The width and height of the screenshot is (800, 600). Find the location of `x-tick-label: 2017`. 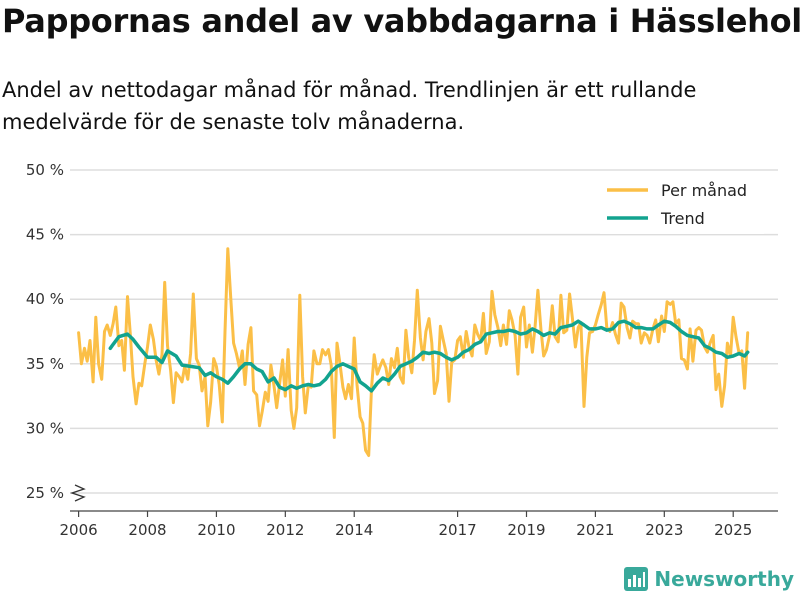

x-tick-label: 2017 is located at coordinates (457, 530).